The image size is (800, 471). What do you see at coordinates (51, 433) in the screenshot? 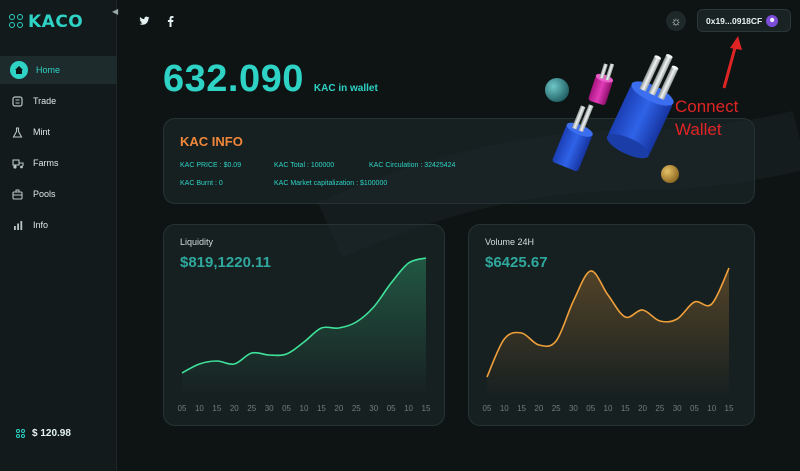
I see `kac-price-value: $ 120.98` at bounding box center [51, 433].